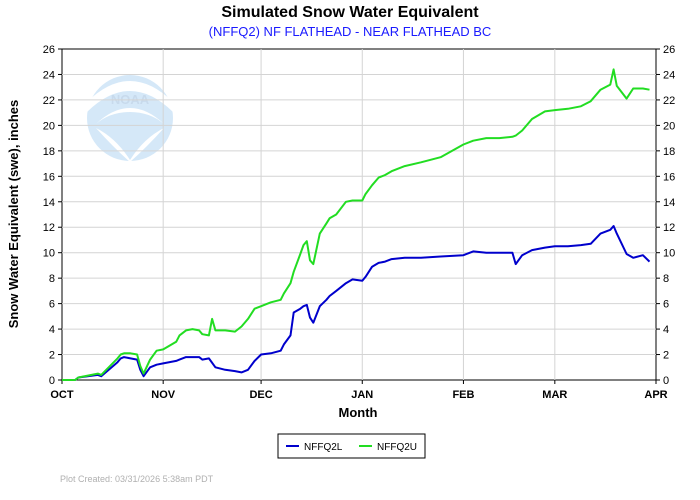 The width and height of the screenshot is (700, 500). What do you see at coordinates (49, 75) in the screenshot?
I see `y-tick-label-left: 24` at bounding box center [49, 75].